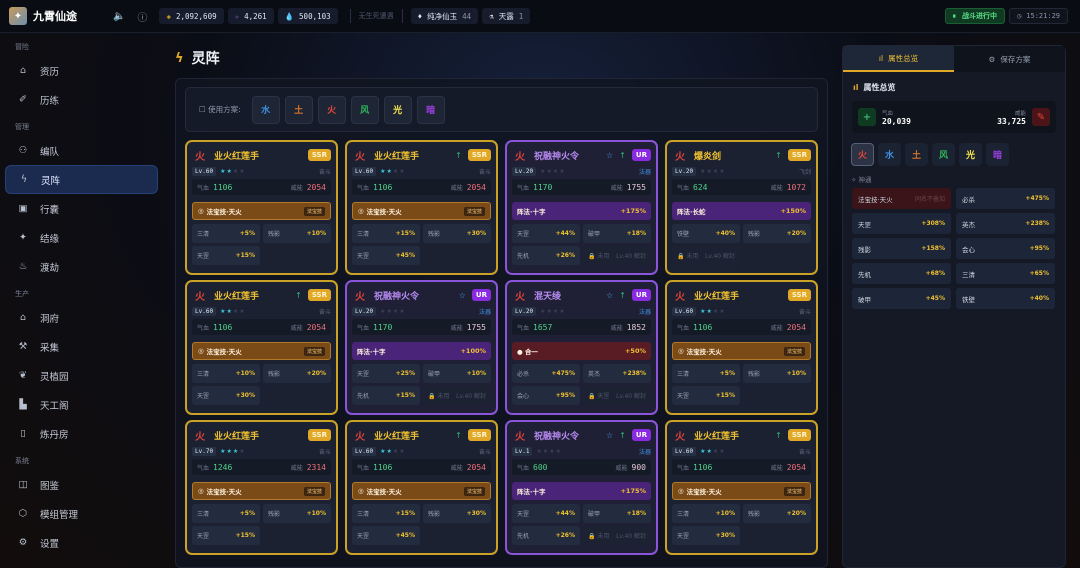 The height and width of the screenshot is (568, 1080). Describe the element at coordinates (523, 395) in the screenshot. I see `chip-label: 会心` at that location.